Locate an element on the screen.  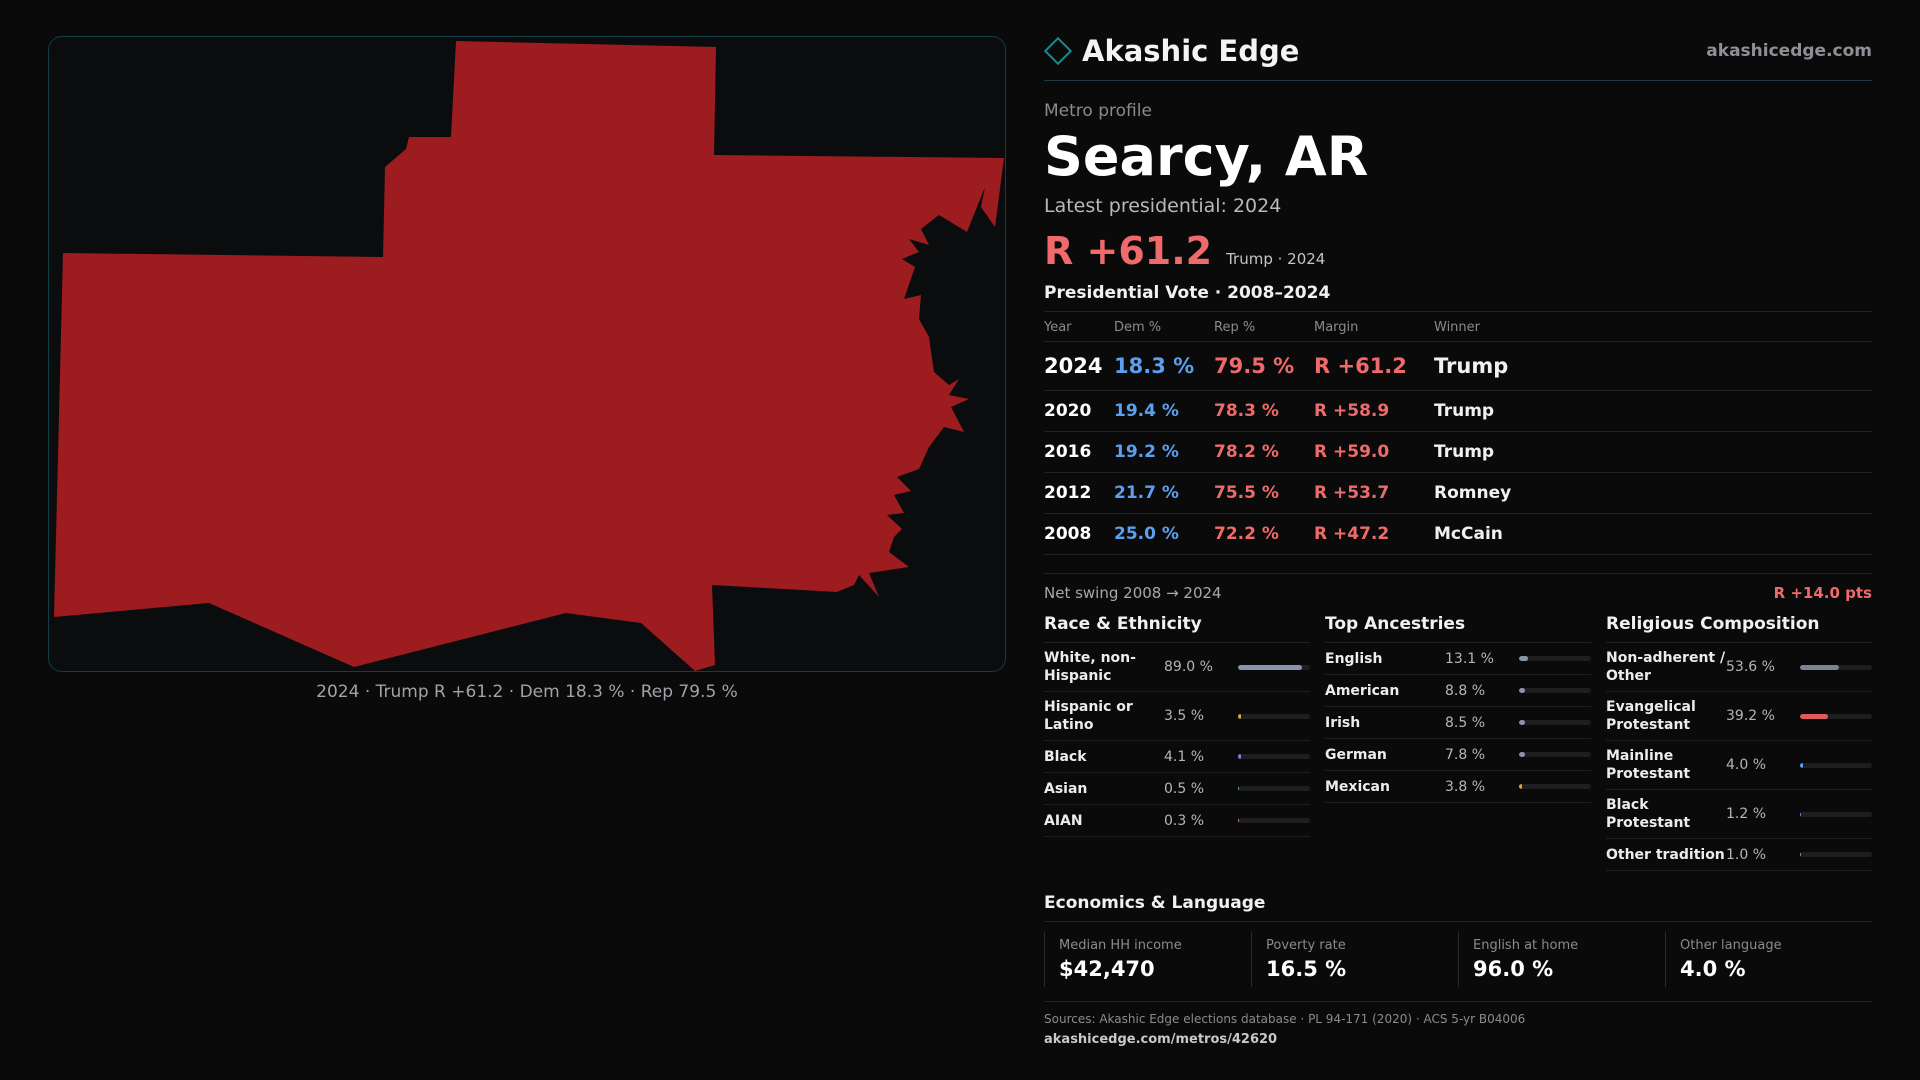
col-year: Year is located at coordinates (1079, 327).